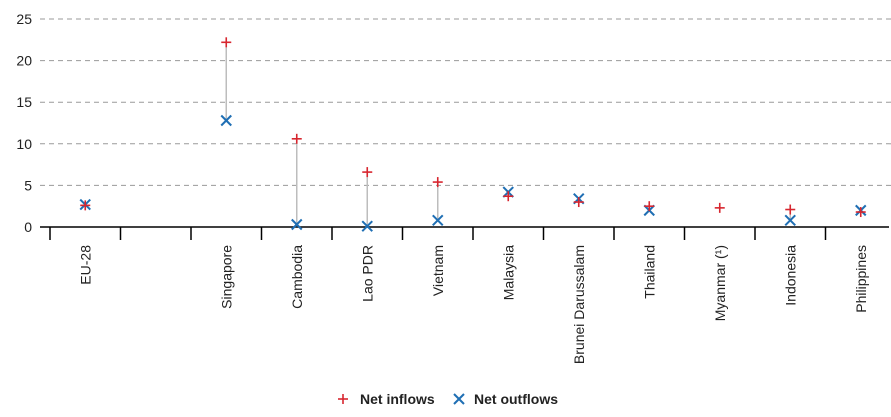 The height and width of the screenshot is (417, 891). What do you see at coordinates (438, 270) in the screenshot?
I see `x-tick-label: Vietnam` at bounding box center [438, 270].